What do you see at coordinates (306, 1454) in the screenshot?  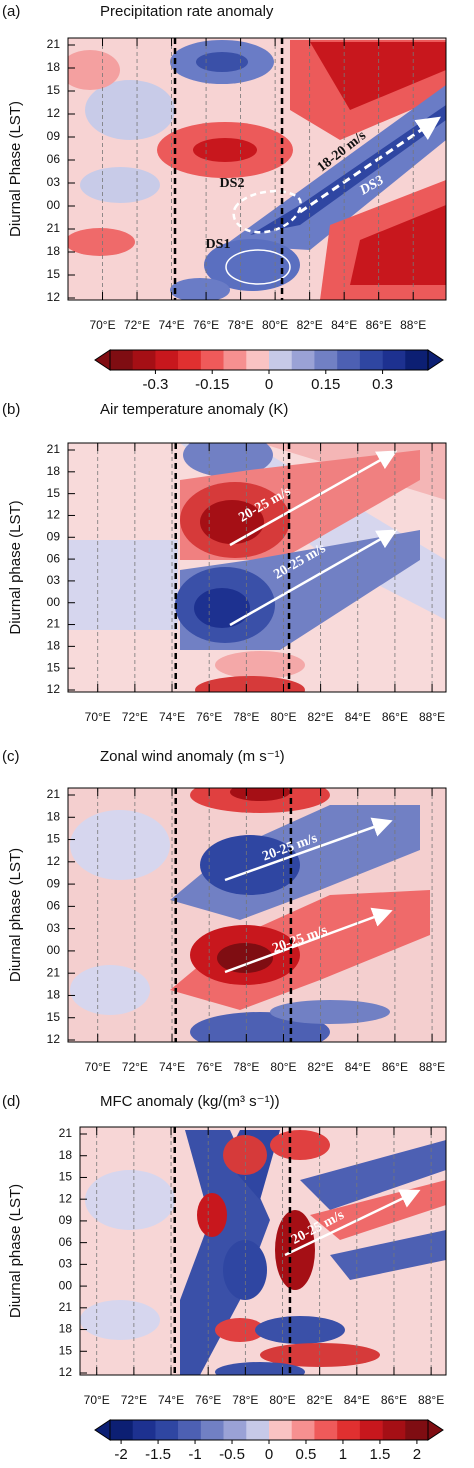 I see `colorbar-tick-label: 0.5` at bounding box center [306, 1454].